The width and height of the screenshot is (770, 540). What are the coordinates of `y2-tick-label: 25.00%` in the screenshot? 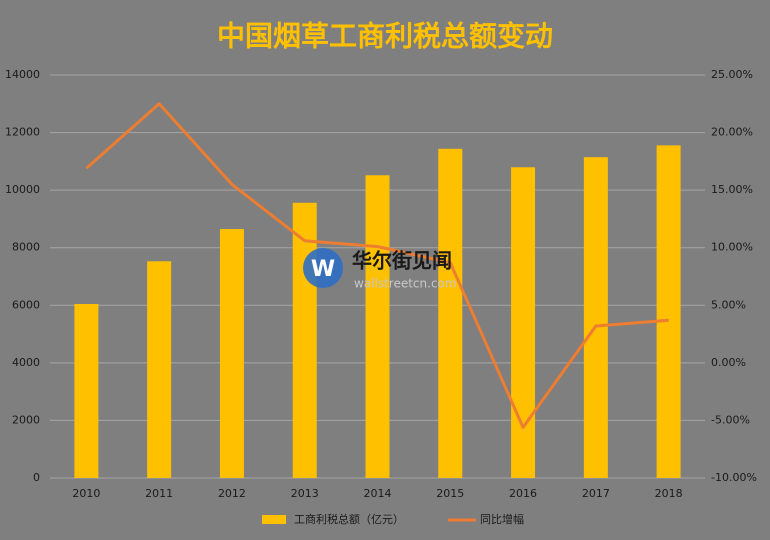 It's located at (732, 74).